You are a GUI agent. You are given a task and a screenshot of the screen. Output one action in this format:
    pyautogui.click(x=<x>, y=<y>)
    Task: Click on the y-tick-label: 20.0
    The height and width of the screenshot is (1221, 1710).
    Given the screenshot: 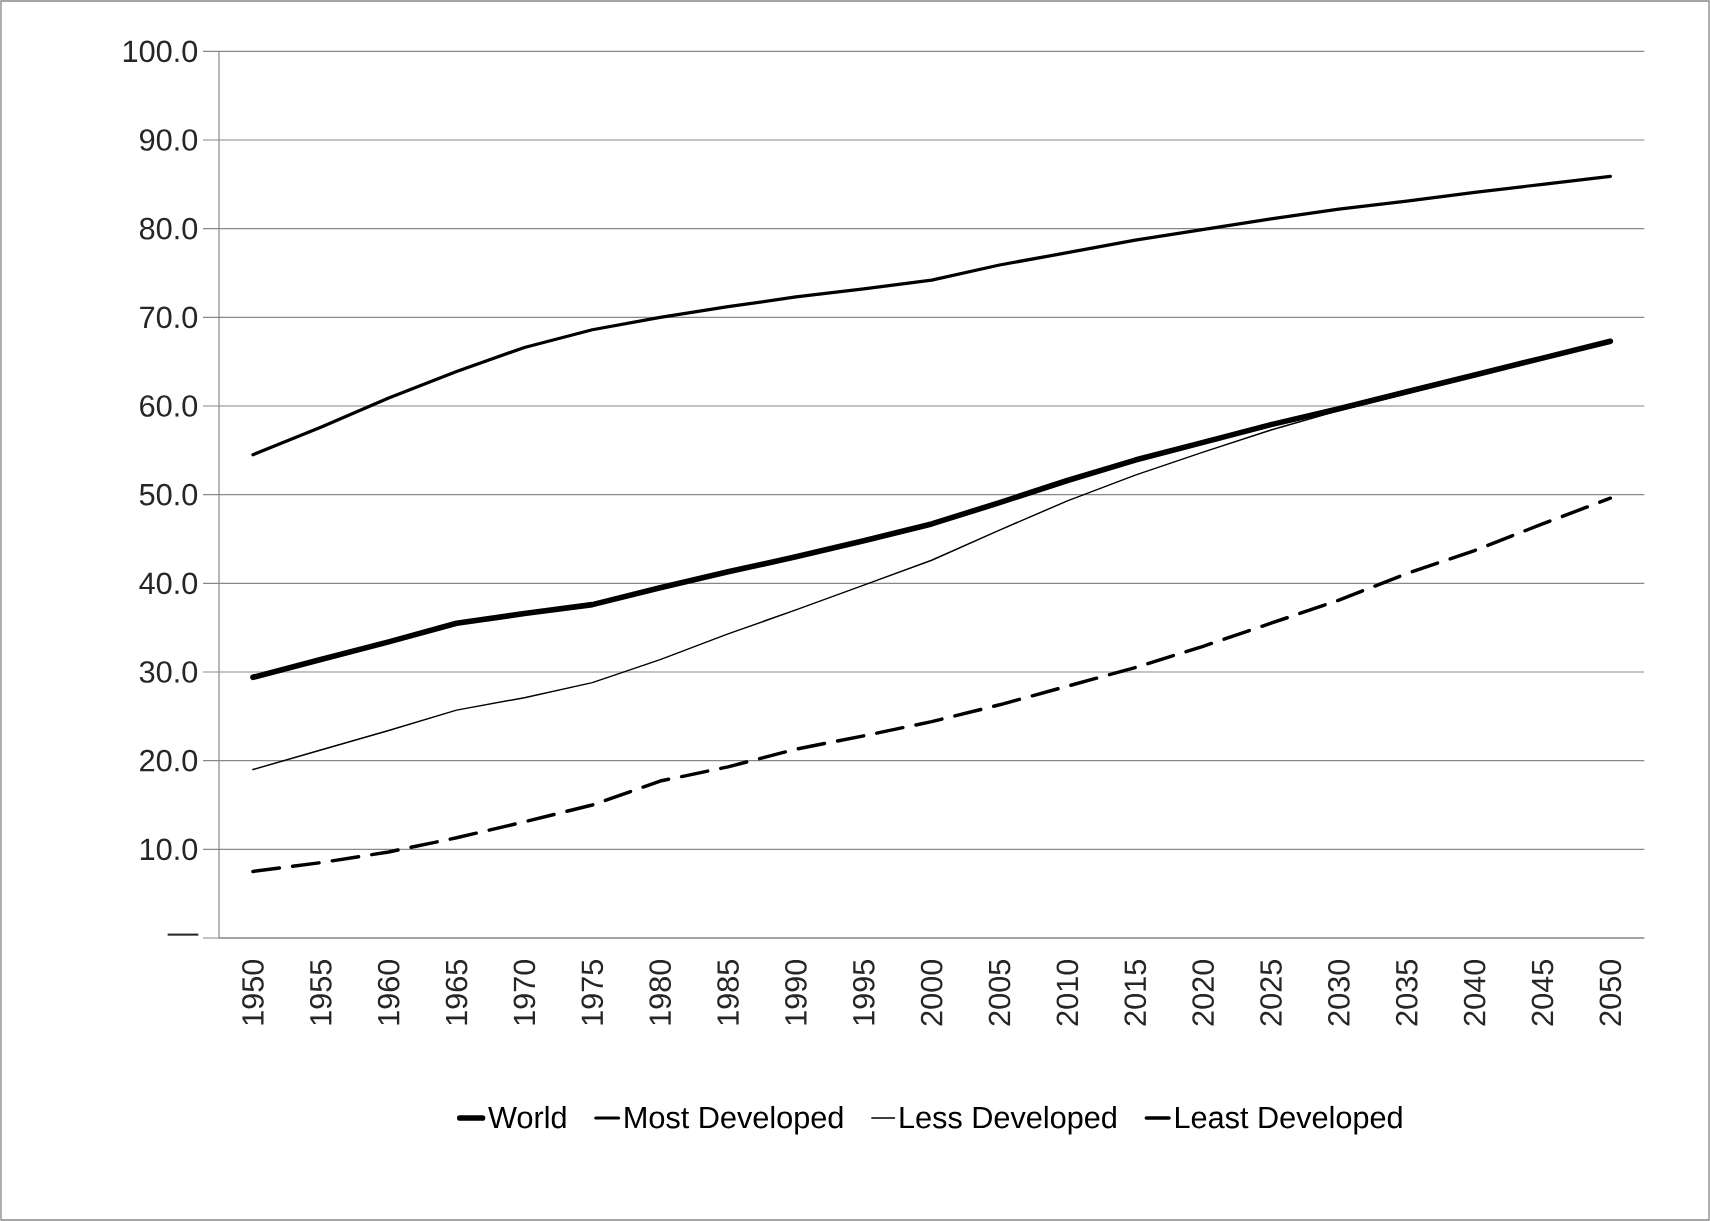 What is the action you would take?
    pyautogui.click(x=169, y=760)
    